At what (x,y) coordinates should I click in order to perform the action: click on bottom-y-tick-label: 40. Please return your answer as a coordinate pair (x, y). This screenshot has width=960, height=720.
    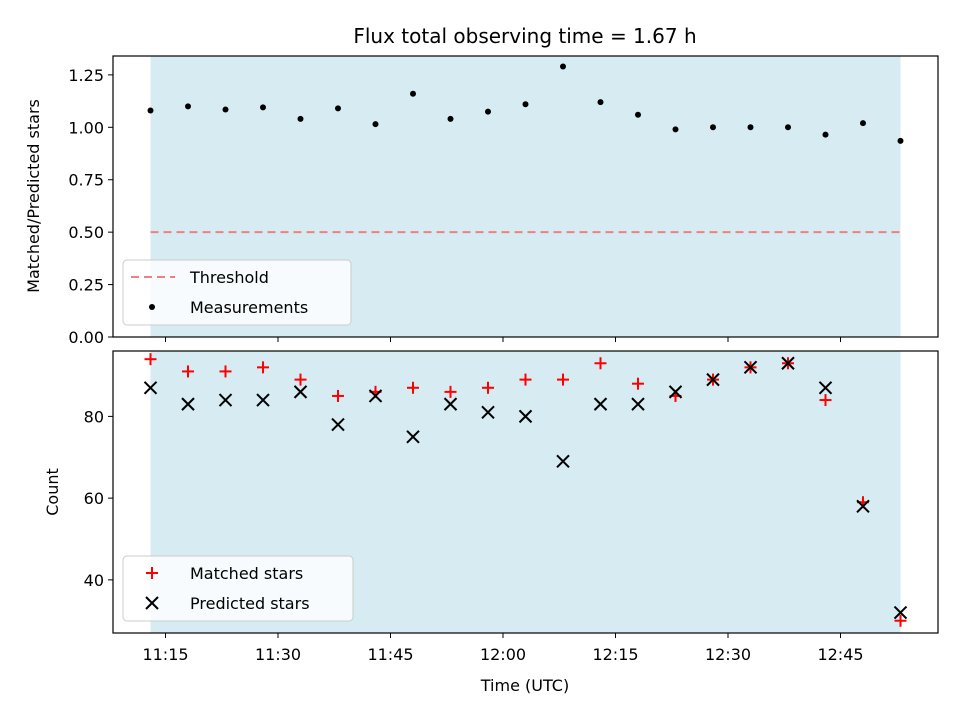
    Looking at the image, I should click on (94, 580).